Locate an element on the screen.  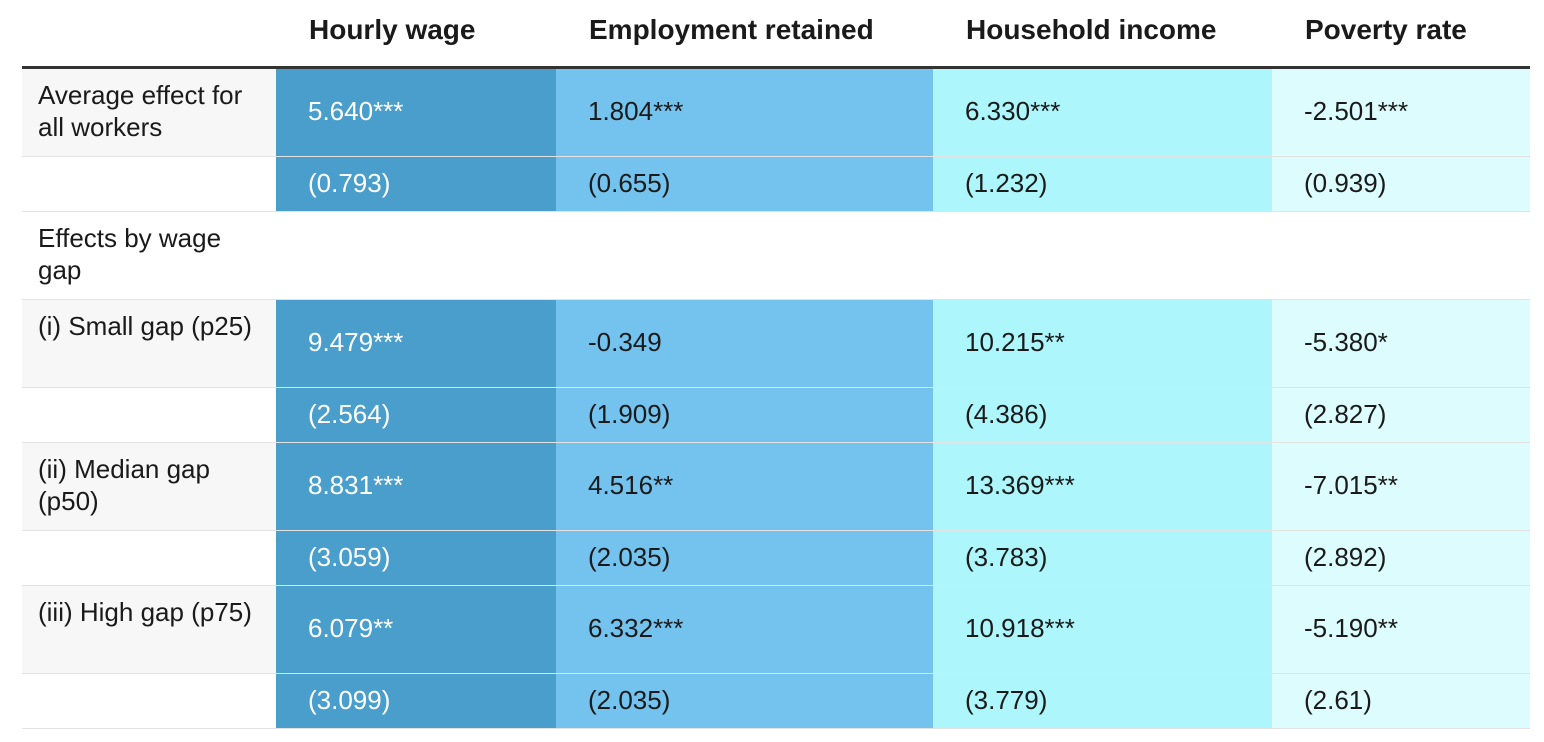
table-cell: (3.779) is located at coordinates (1102, 701).